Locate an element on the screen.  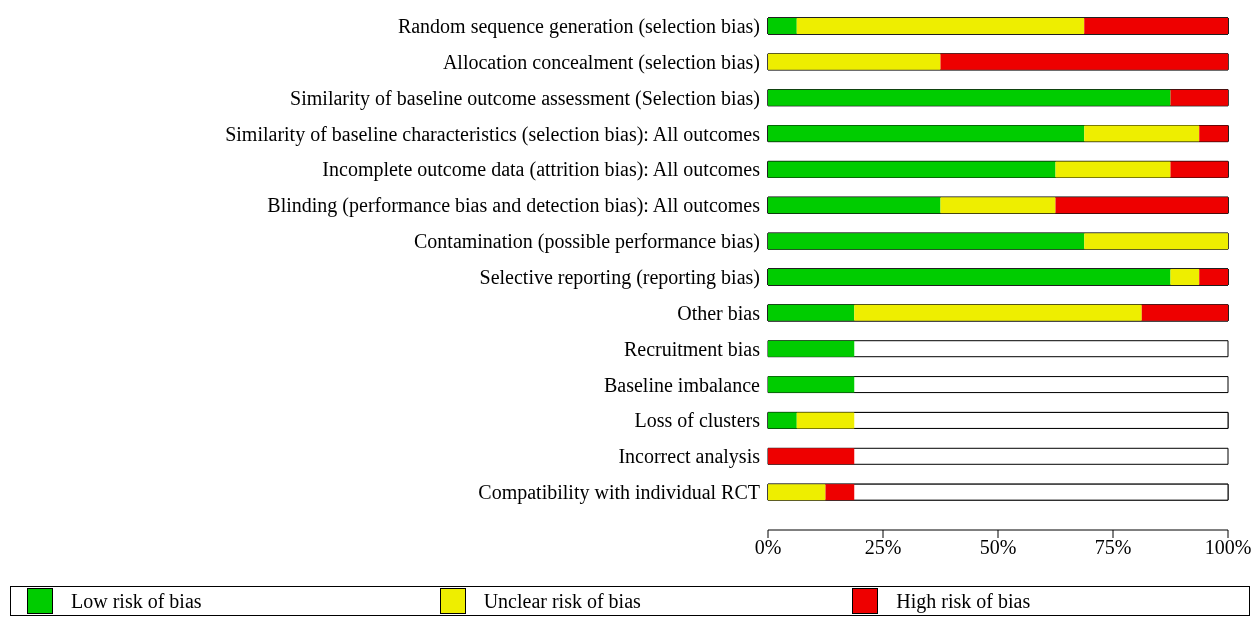
legend-label: Unclear risk of bias is located at coordinates (562, 601).